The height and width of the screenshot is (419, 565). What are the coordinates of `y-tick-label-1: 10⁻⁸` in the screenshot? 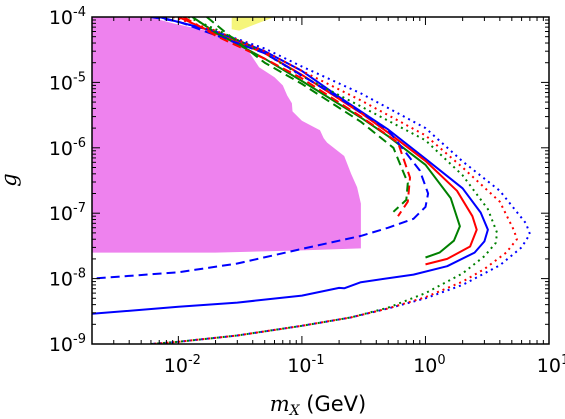 It's located at (67, 279).